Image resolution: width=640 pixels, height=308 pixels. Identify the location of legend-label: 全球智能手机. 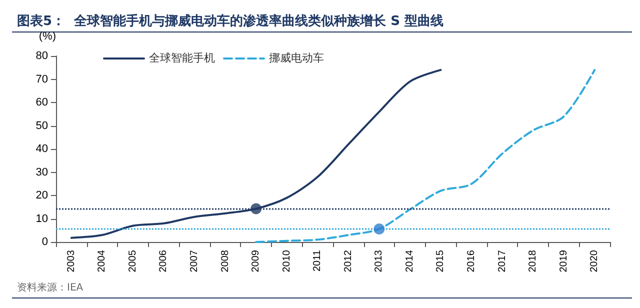
(182, 58).